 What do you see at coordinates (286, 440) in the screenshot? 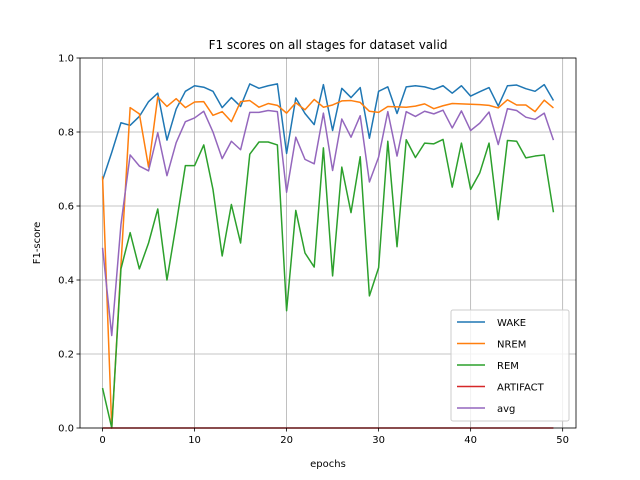
I see `x-tick-label: 20` at bounding box center [286, 440].